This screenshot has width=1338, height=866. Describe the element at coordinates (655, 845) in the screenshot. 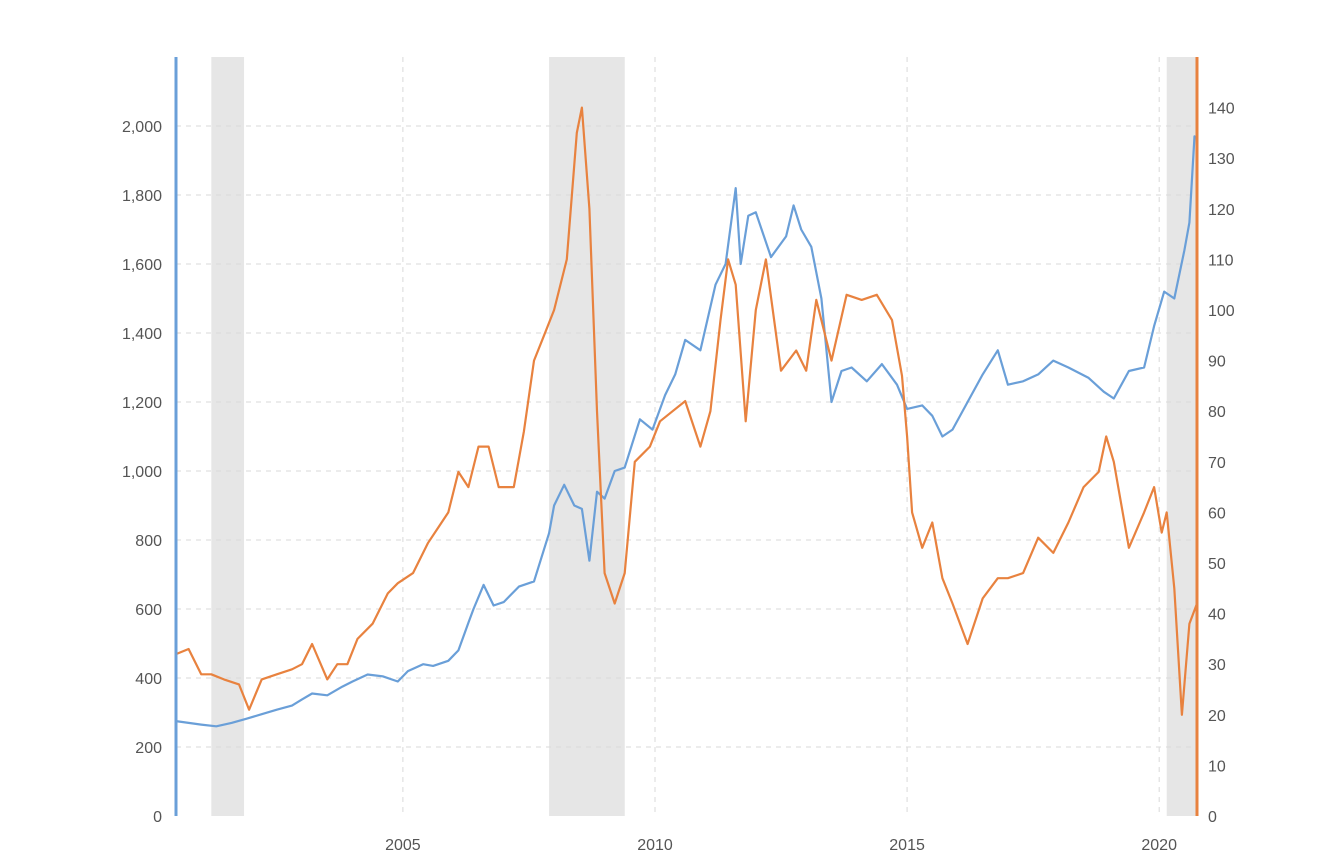

I see `x-tick-label: 2010` at that location.